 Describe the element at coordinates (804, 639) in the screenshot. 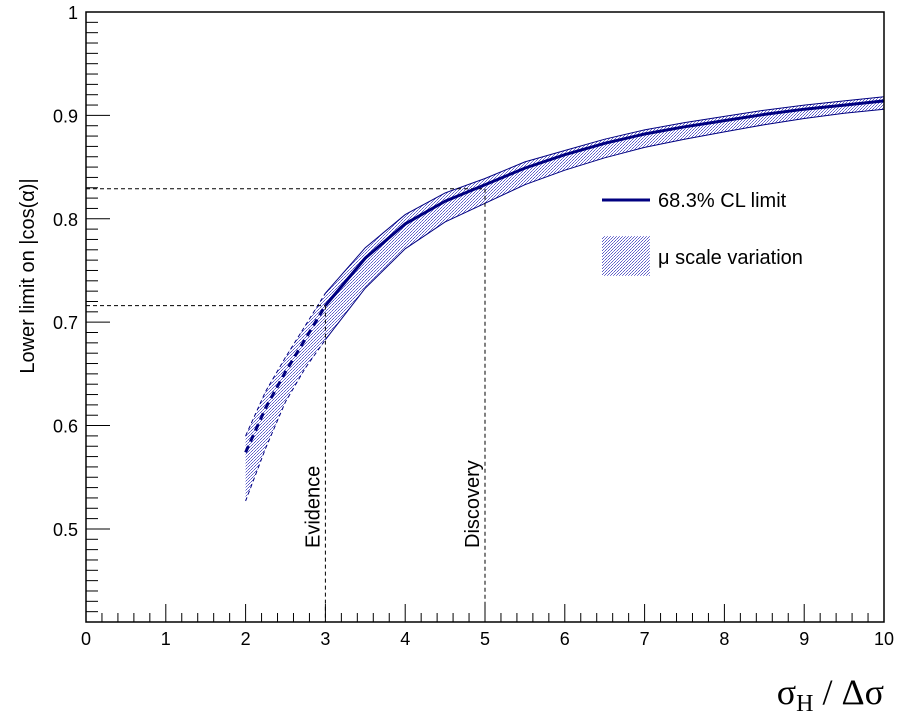

I see `x-tick-label: 9` at that location.